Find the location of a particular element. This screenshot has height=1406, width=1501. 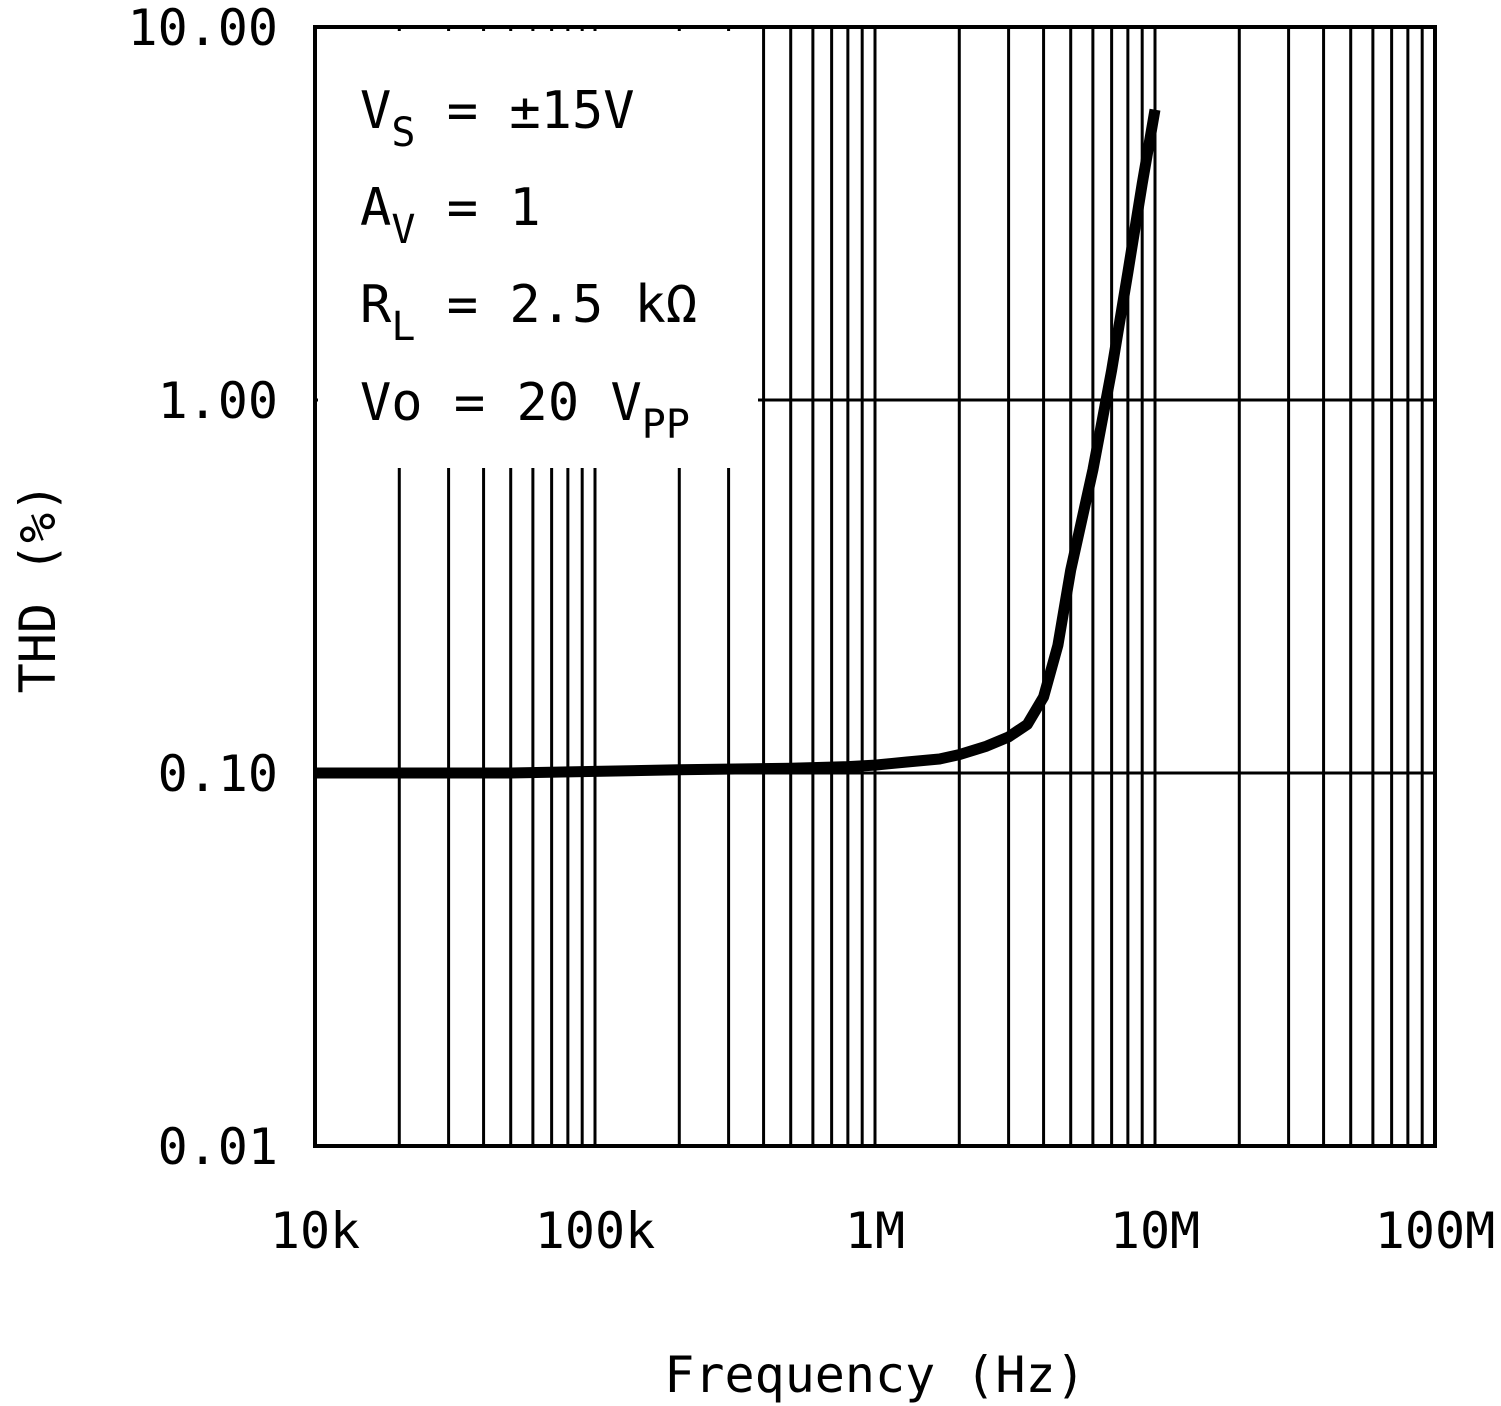

annotation-rl-sub: L is located at coordinates (403, 327).